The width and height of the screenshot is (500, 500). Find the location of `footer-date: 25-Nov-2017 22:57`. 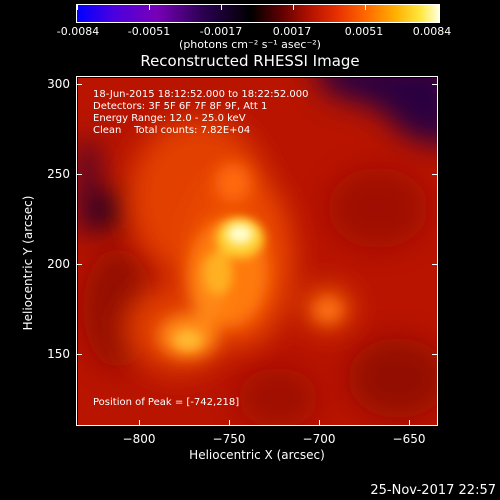

footer-date: 25-Nov-2017 22:57 is located at coordinates (433, 490).